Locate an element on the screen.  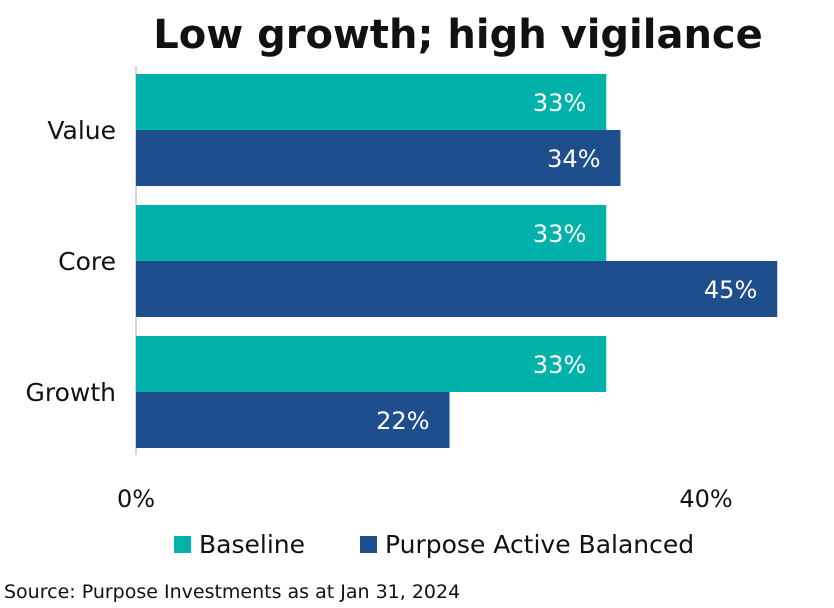
data-label-value-baseline: 33% is located at coordinates (559, 103).